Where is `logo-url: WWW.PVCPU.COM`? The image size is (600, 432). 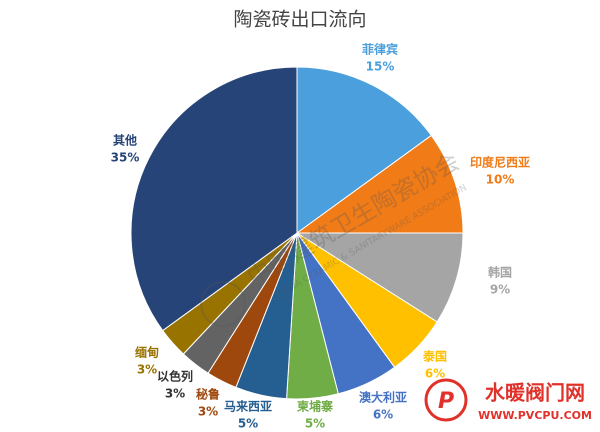 logo-url: WWW.PVCPU.COM is located at coordinates (535, 415).